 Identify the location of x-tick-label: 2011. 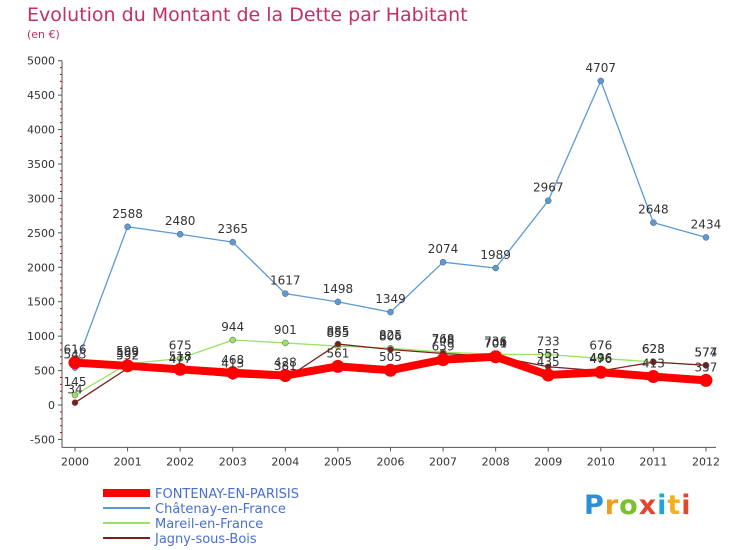
(653, 461).